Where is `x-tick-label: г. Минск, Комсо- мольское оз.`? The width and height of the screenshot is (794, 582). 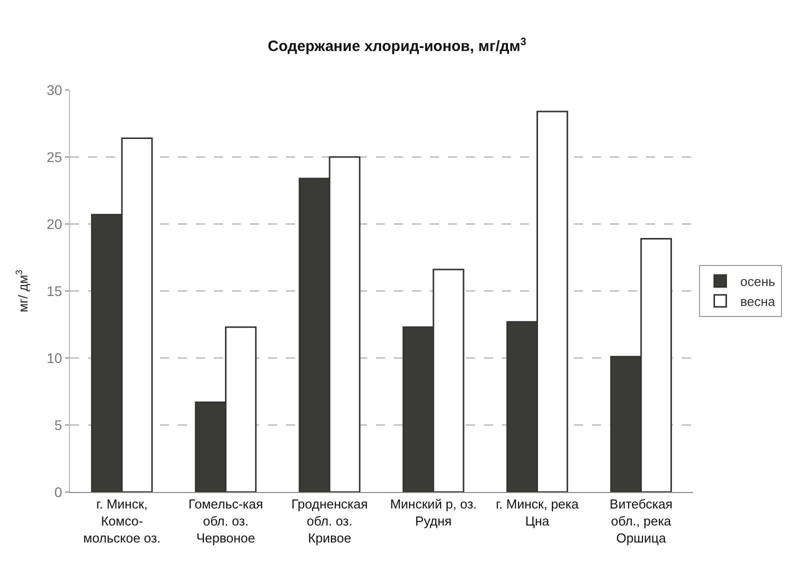
x-tick-label: г. Минск, Комсо- мольское оз. is located at coordinates (122, 521).